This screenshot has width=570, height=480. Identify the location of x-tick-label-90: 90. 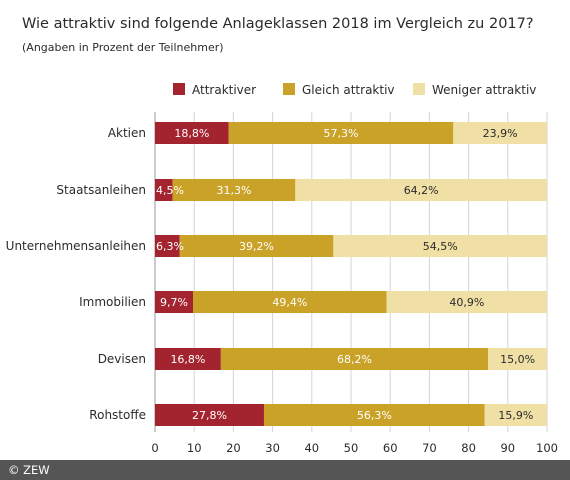
(507, 448).